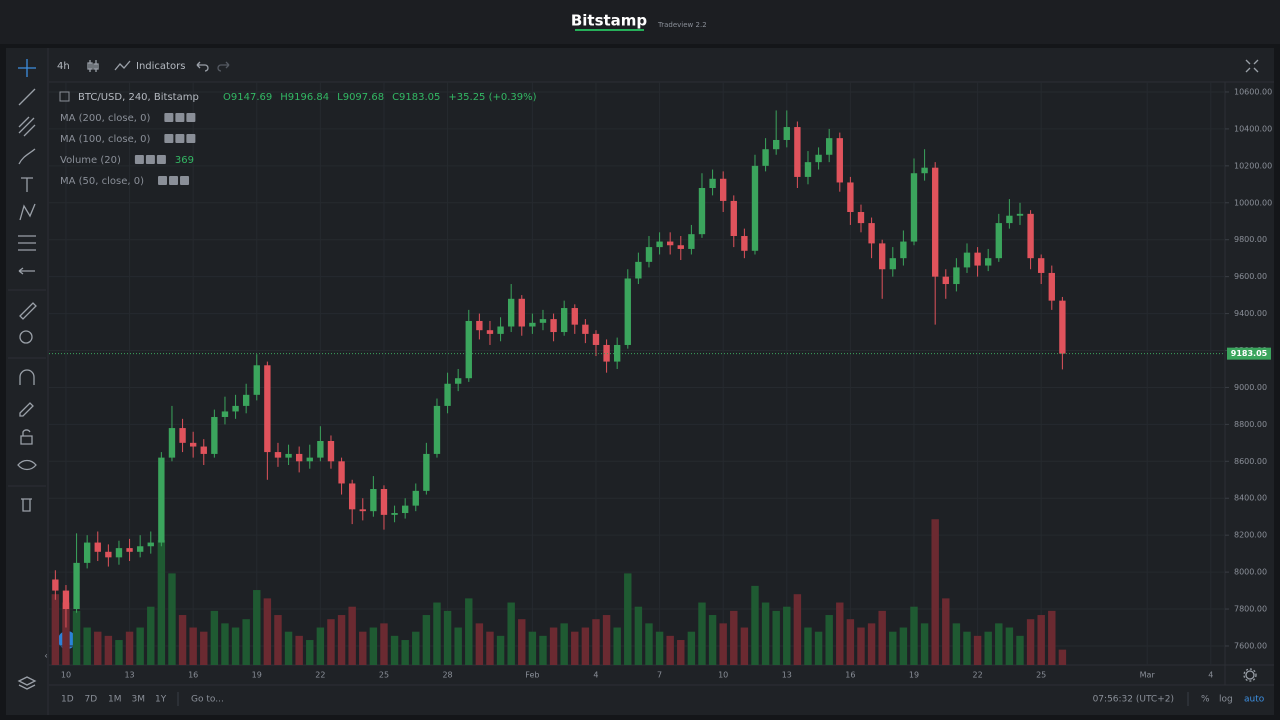 This screenshot has width=1280, height=720. I want to click on range-button: 1M, so click(115, 700).